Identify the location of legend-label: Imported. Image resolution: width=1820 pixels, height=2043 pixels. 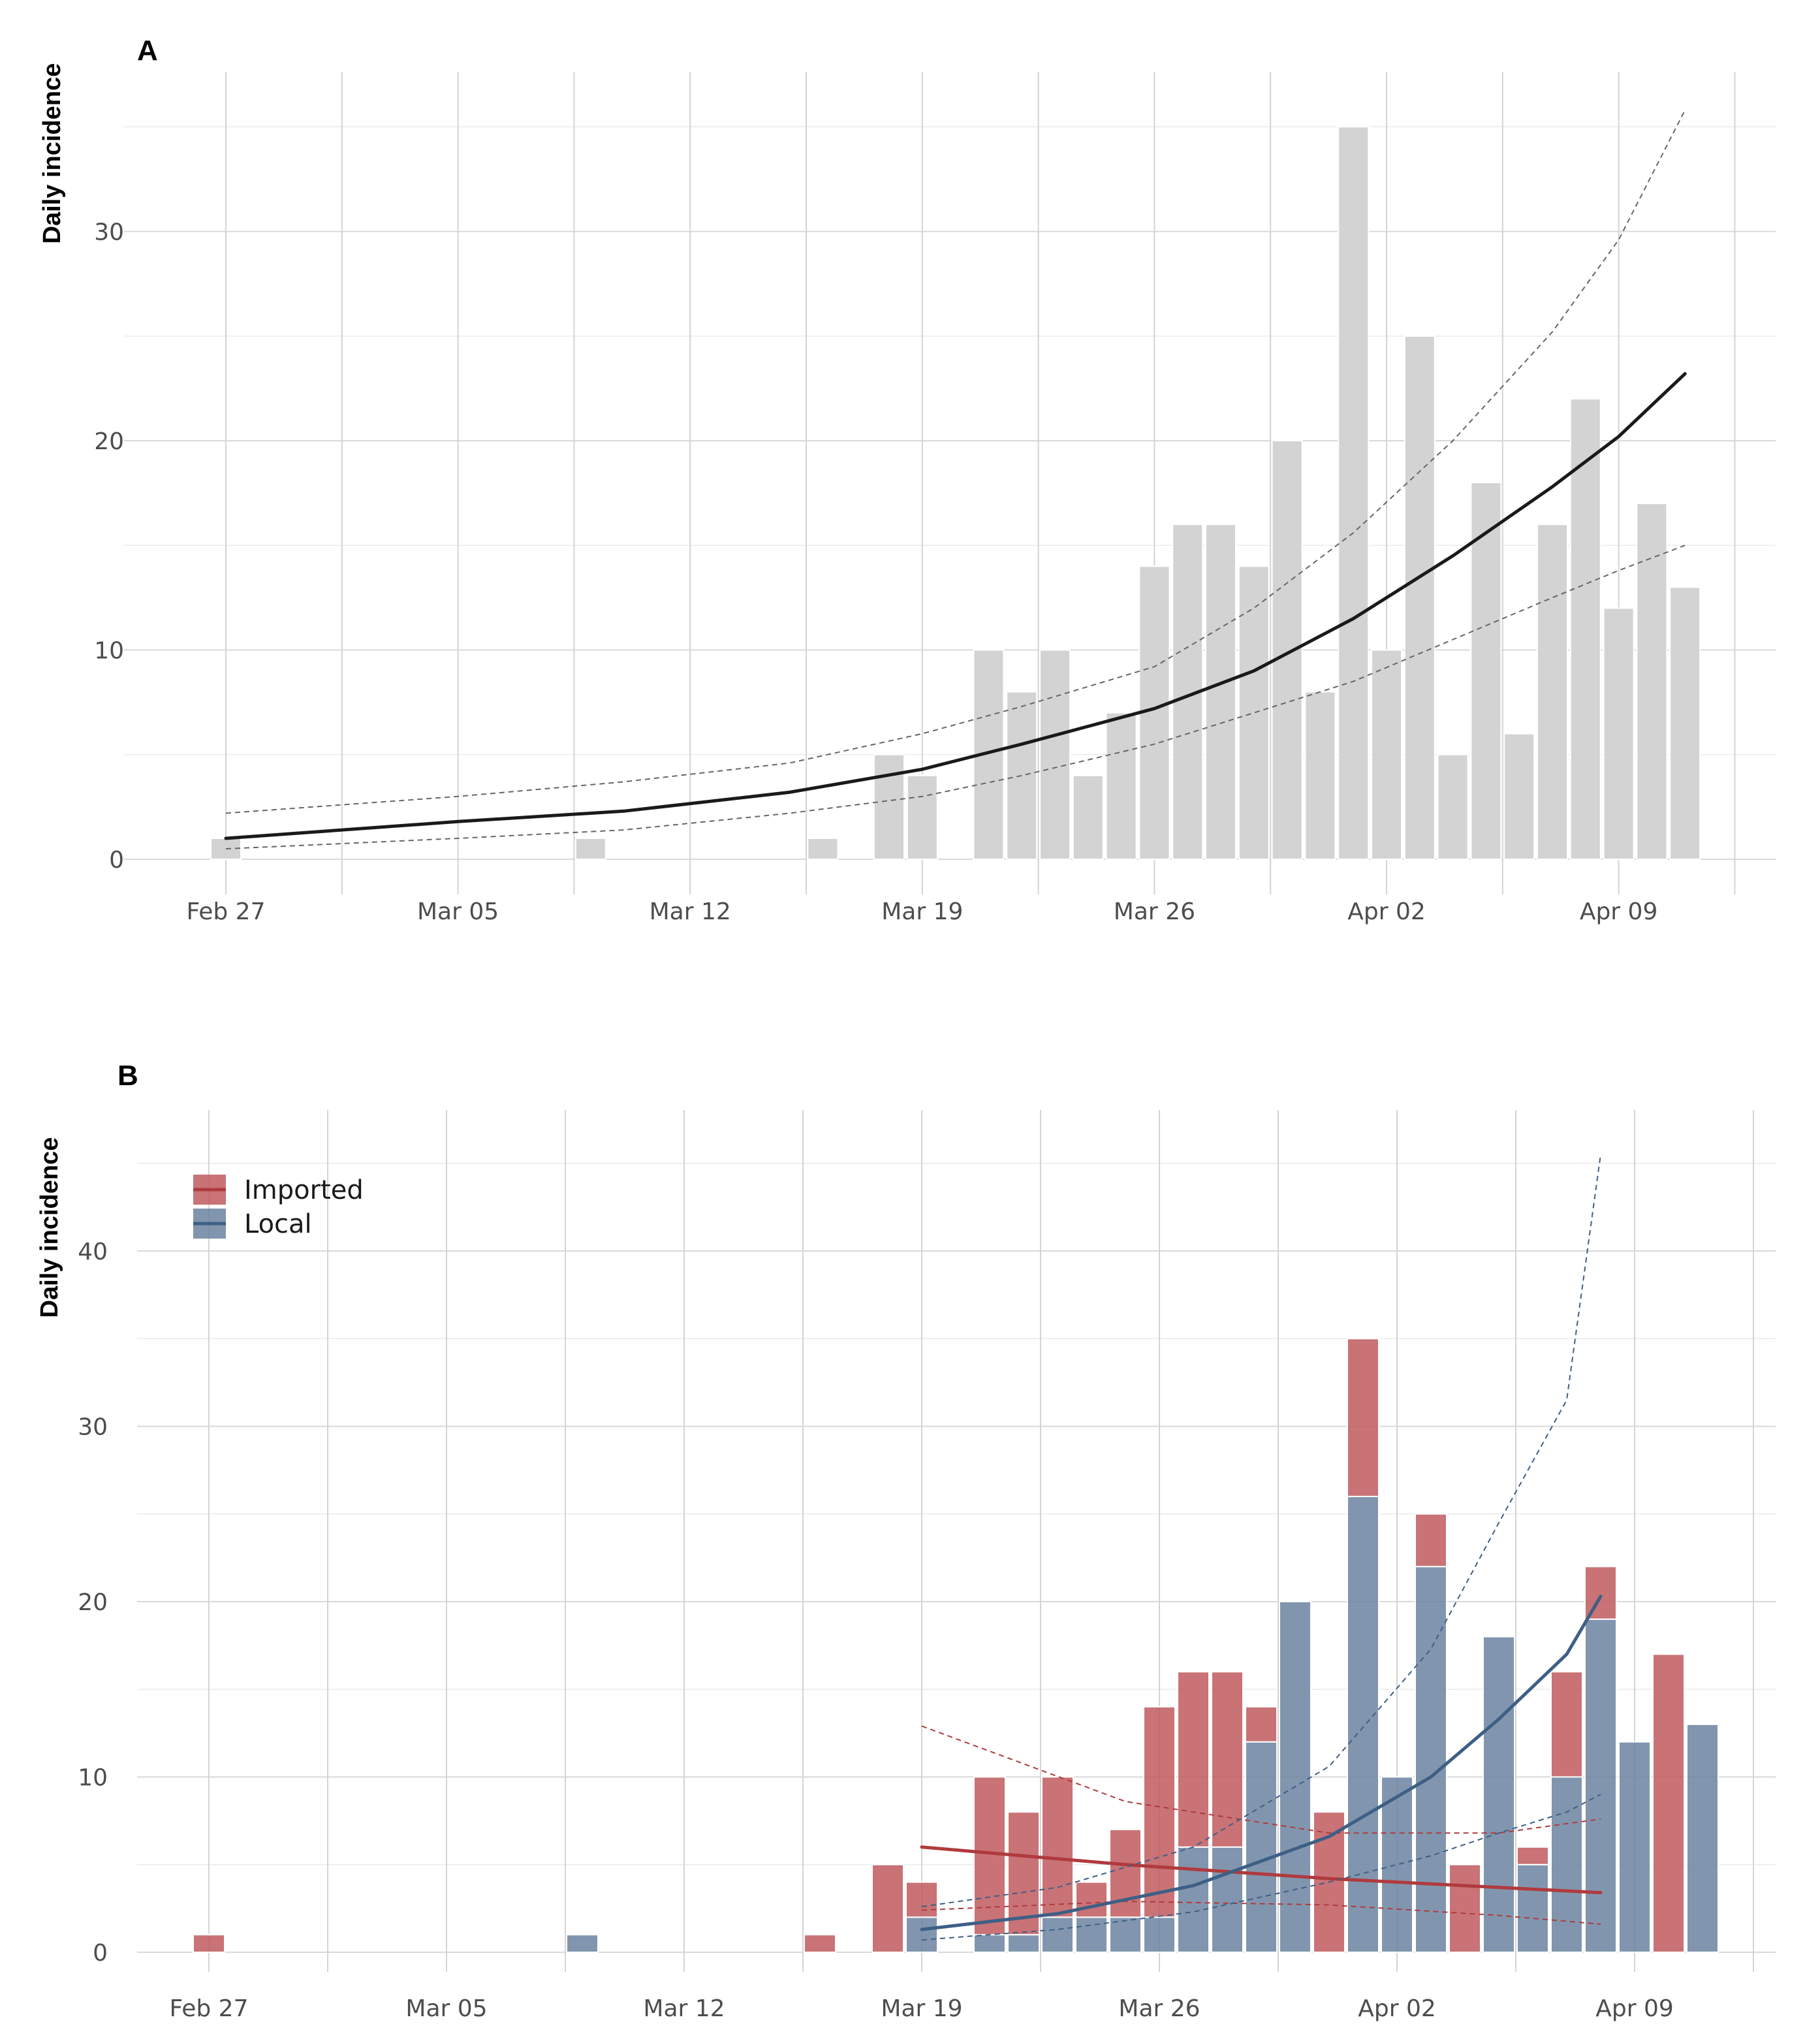
(304, 1190).